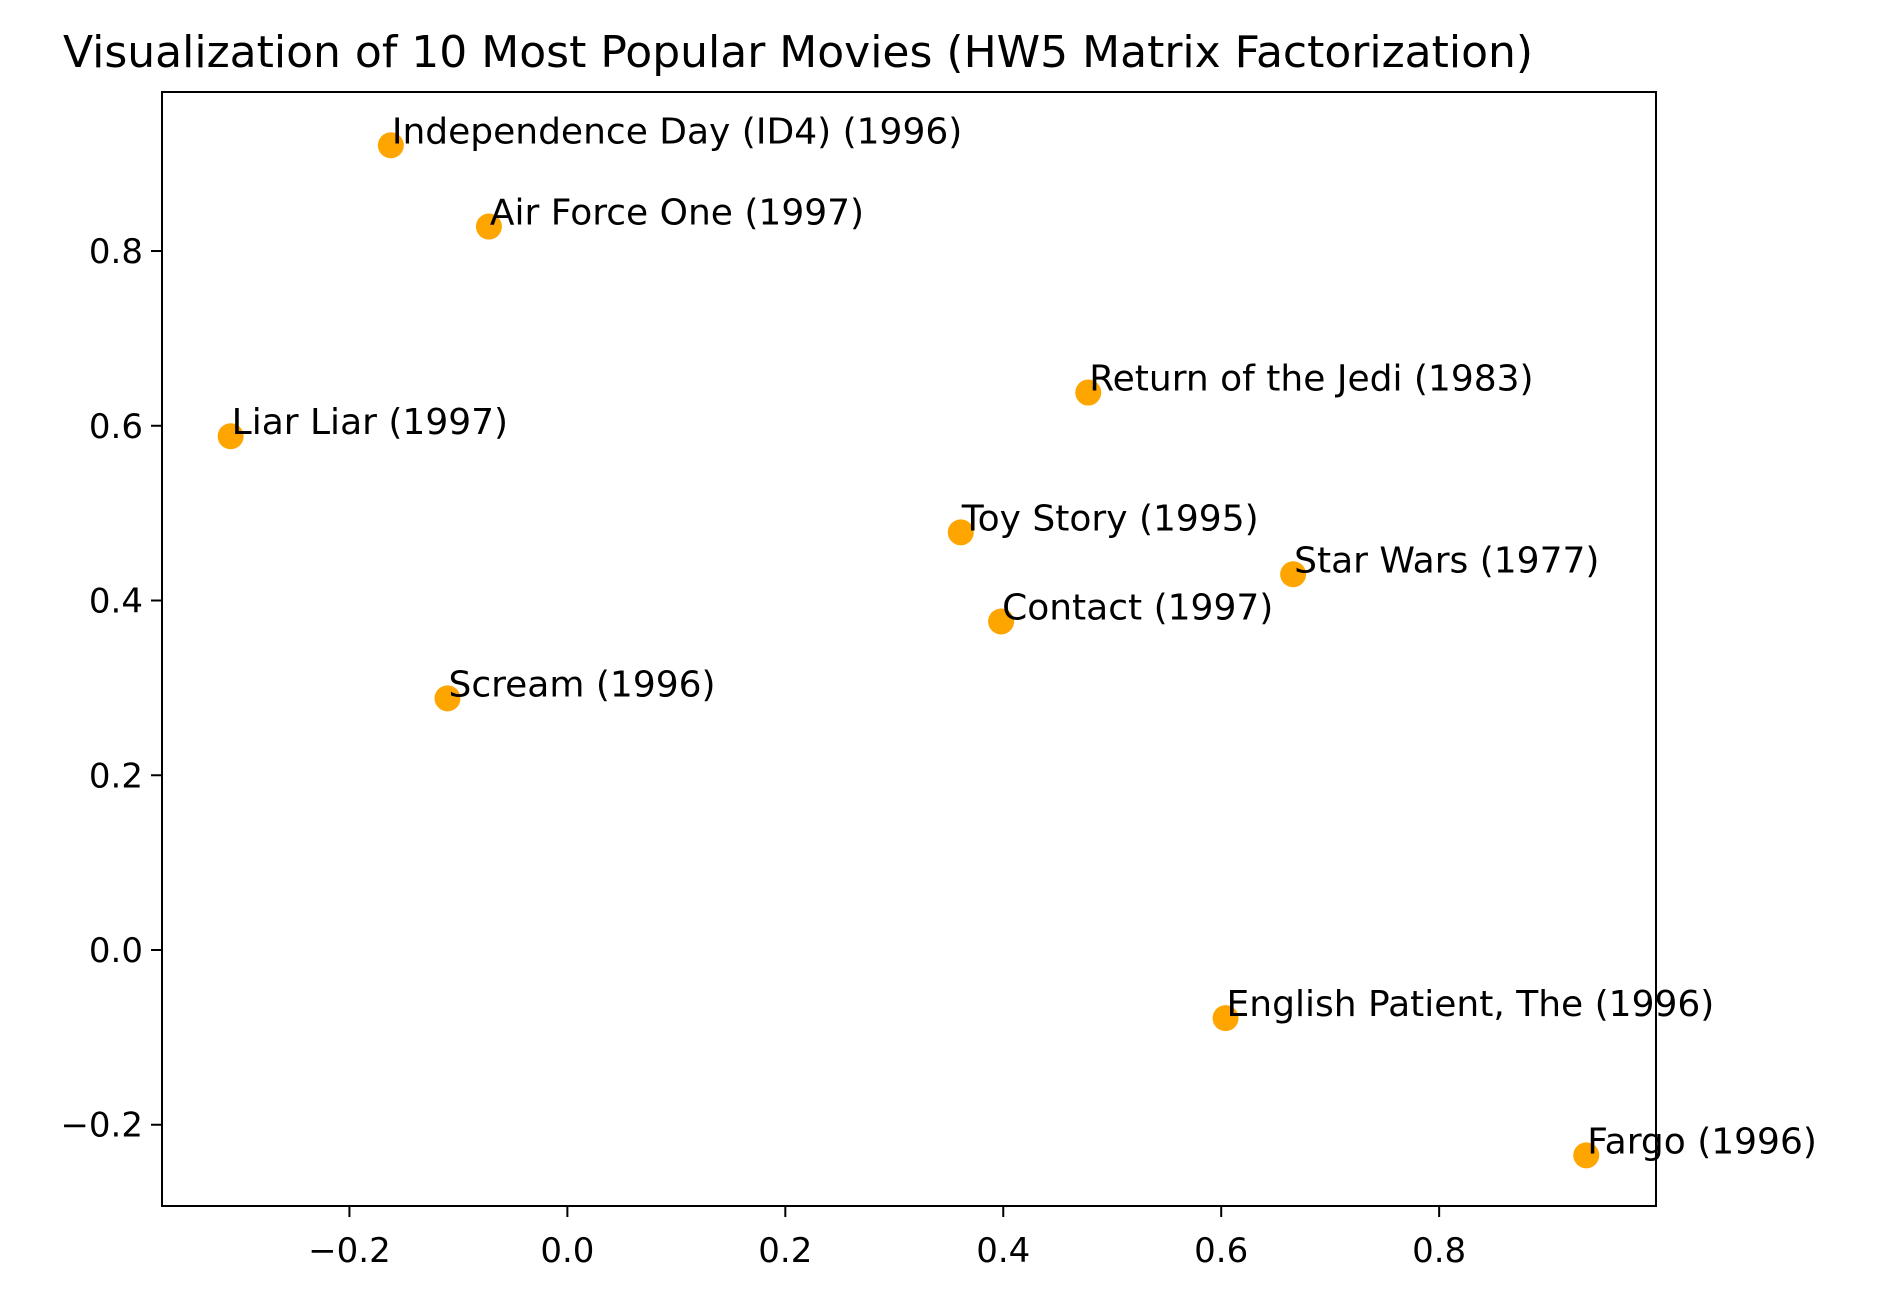 The height and width of the screenshot is (1305, 1880). What do you see at coordinates (1311, 379) in the screenshot?
I see `data-point-label: Return of the Jedi (1983)` at bounding box center [1311, 379].